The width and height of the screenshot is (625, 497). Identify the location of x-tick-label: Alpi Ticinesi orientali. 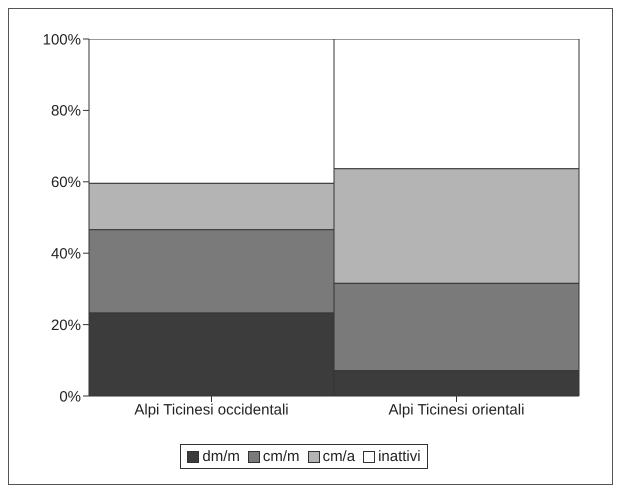
(456, 410).